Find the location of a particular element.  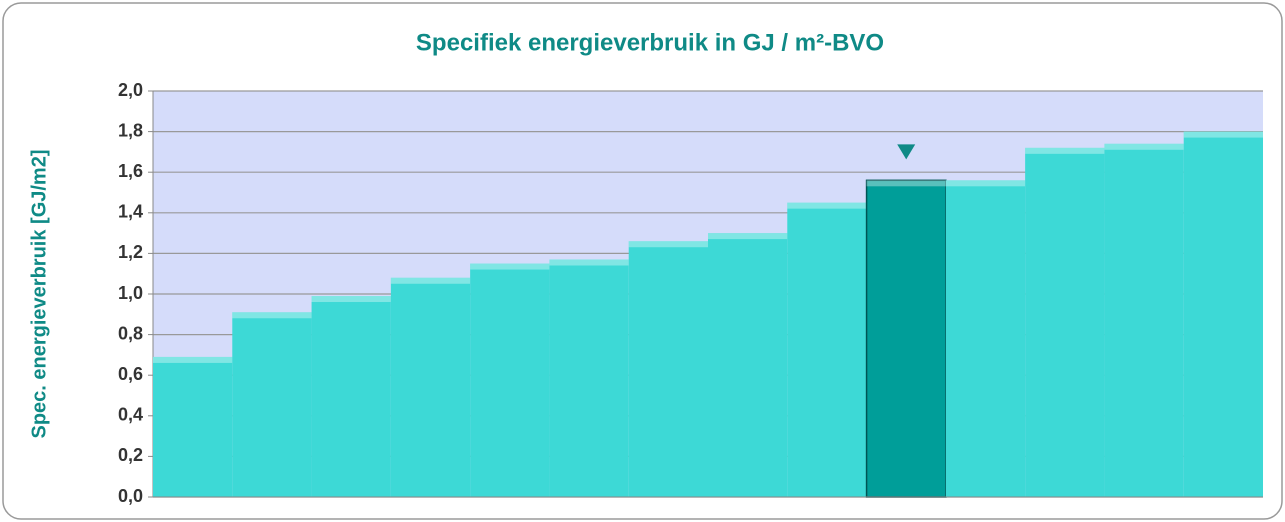

y-tick-label: 1,8 is located at coordinates (130, 130).